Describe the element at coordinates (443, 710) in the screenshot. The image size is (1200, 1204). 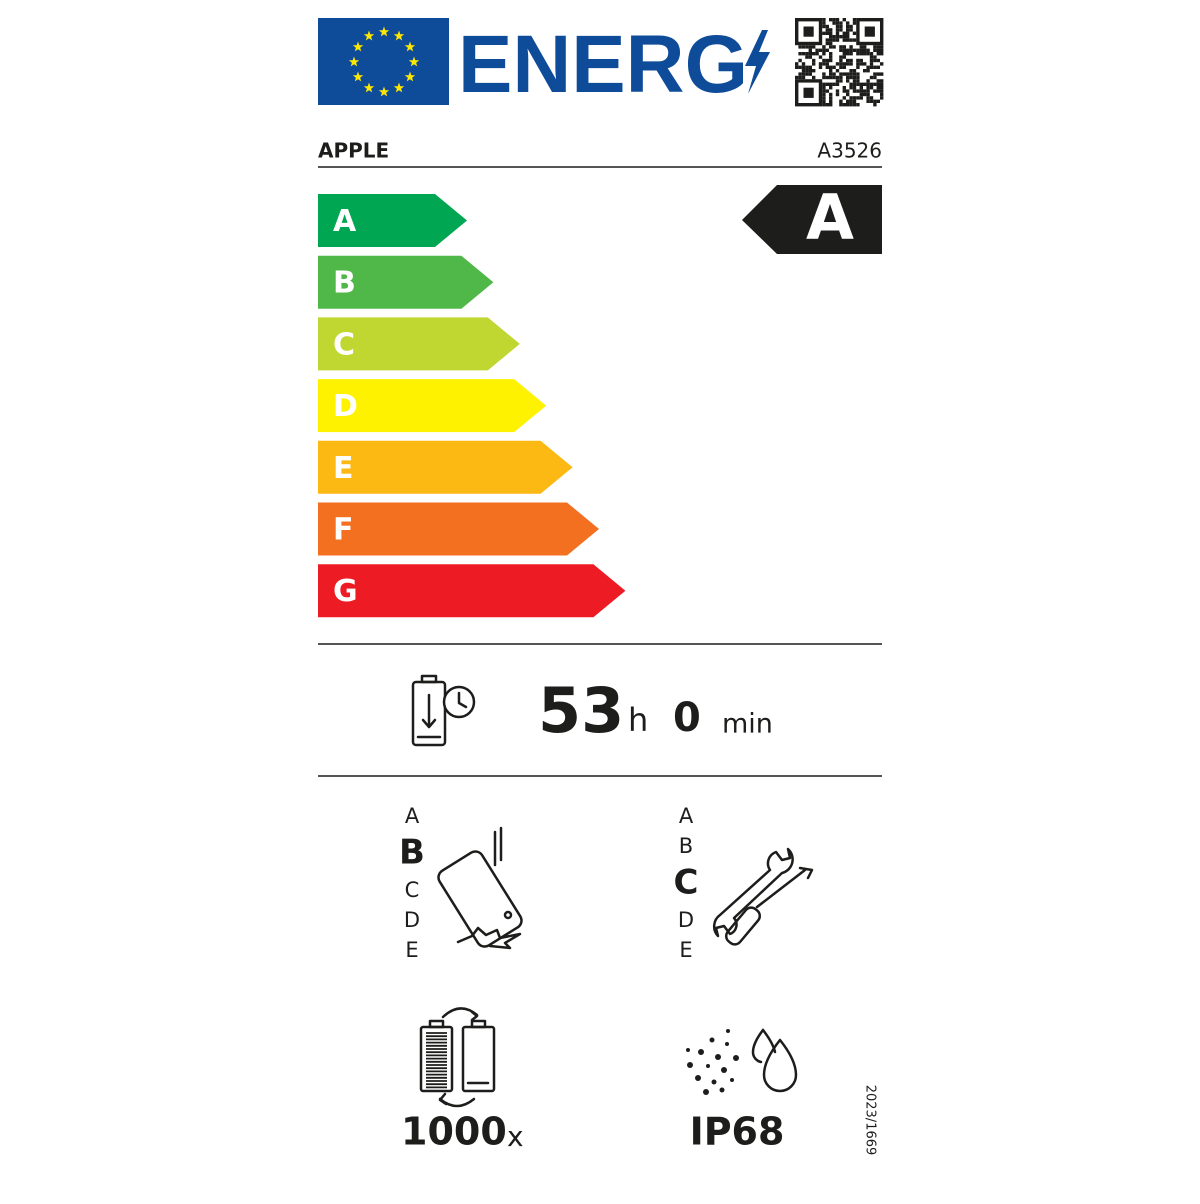
I see `battery-endurance-icon` at that location.